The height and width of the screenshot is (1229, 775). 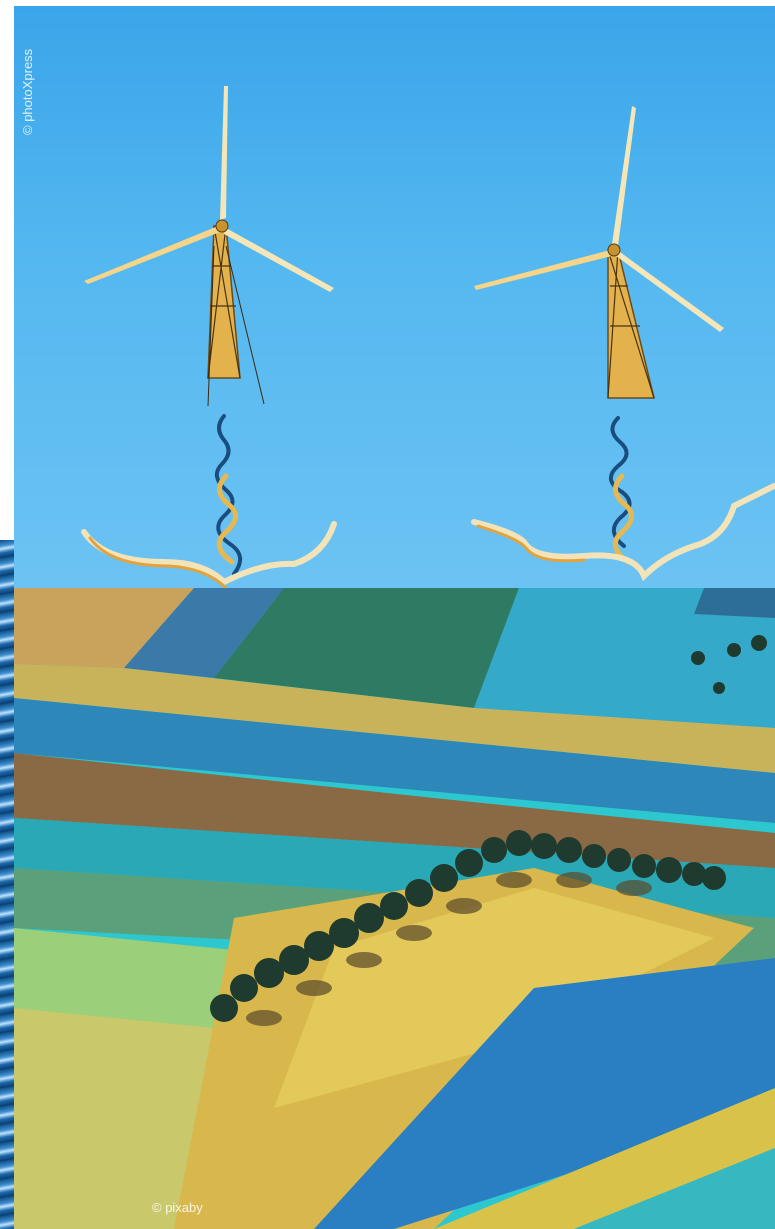 What do you see at coordinates (209, 246) in the screenshot?
I see `left-turbine` at bounding box center [209, 246].